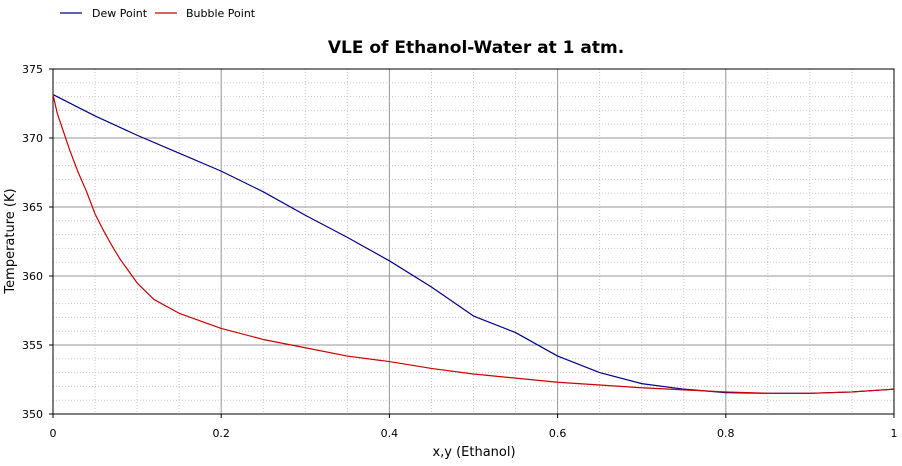  Describe the element at coordinates (476, 48) in the screenshot. I see `chart-title: VLE of Ethanol-Water at 1 atm.` at that location.